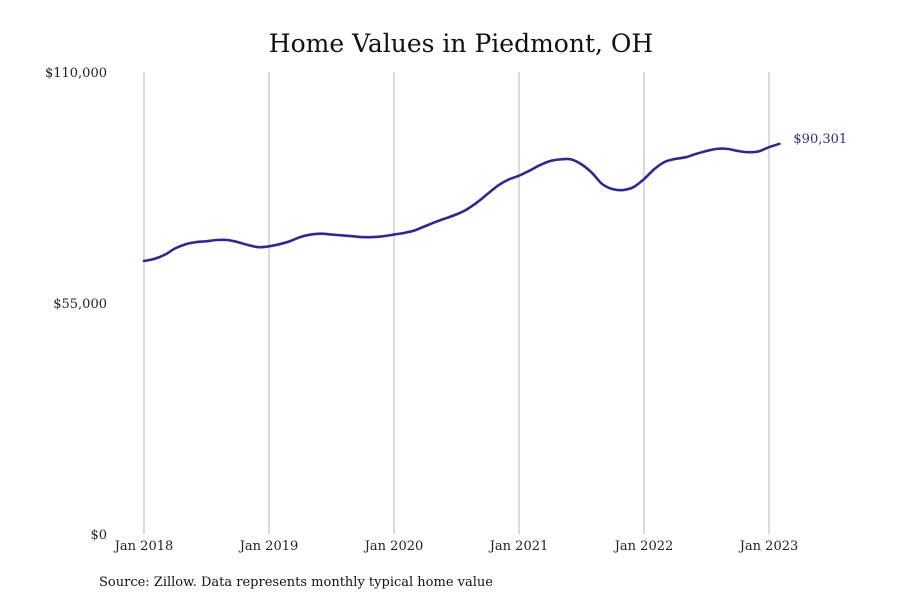 This screenshot has height=600, width=900. I want to click on x-tick-label: Jan 2018, so click(143, 546).